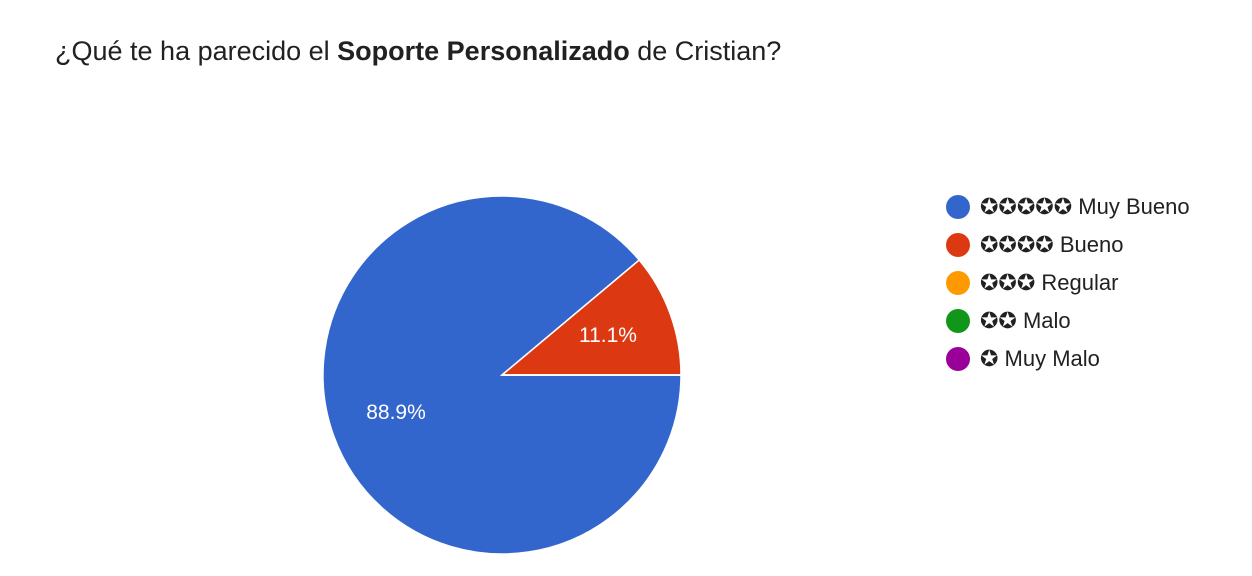  Describe the element at coordinates (590, 317) in the screenshot. I see `pie-slice` at that location.